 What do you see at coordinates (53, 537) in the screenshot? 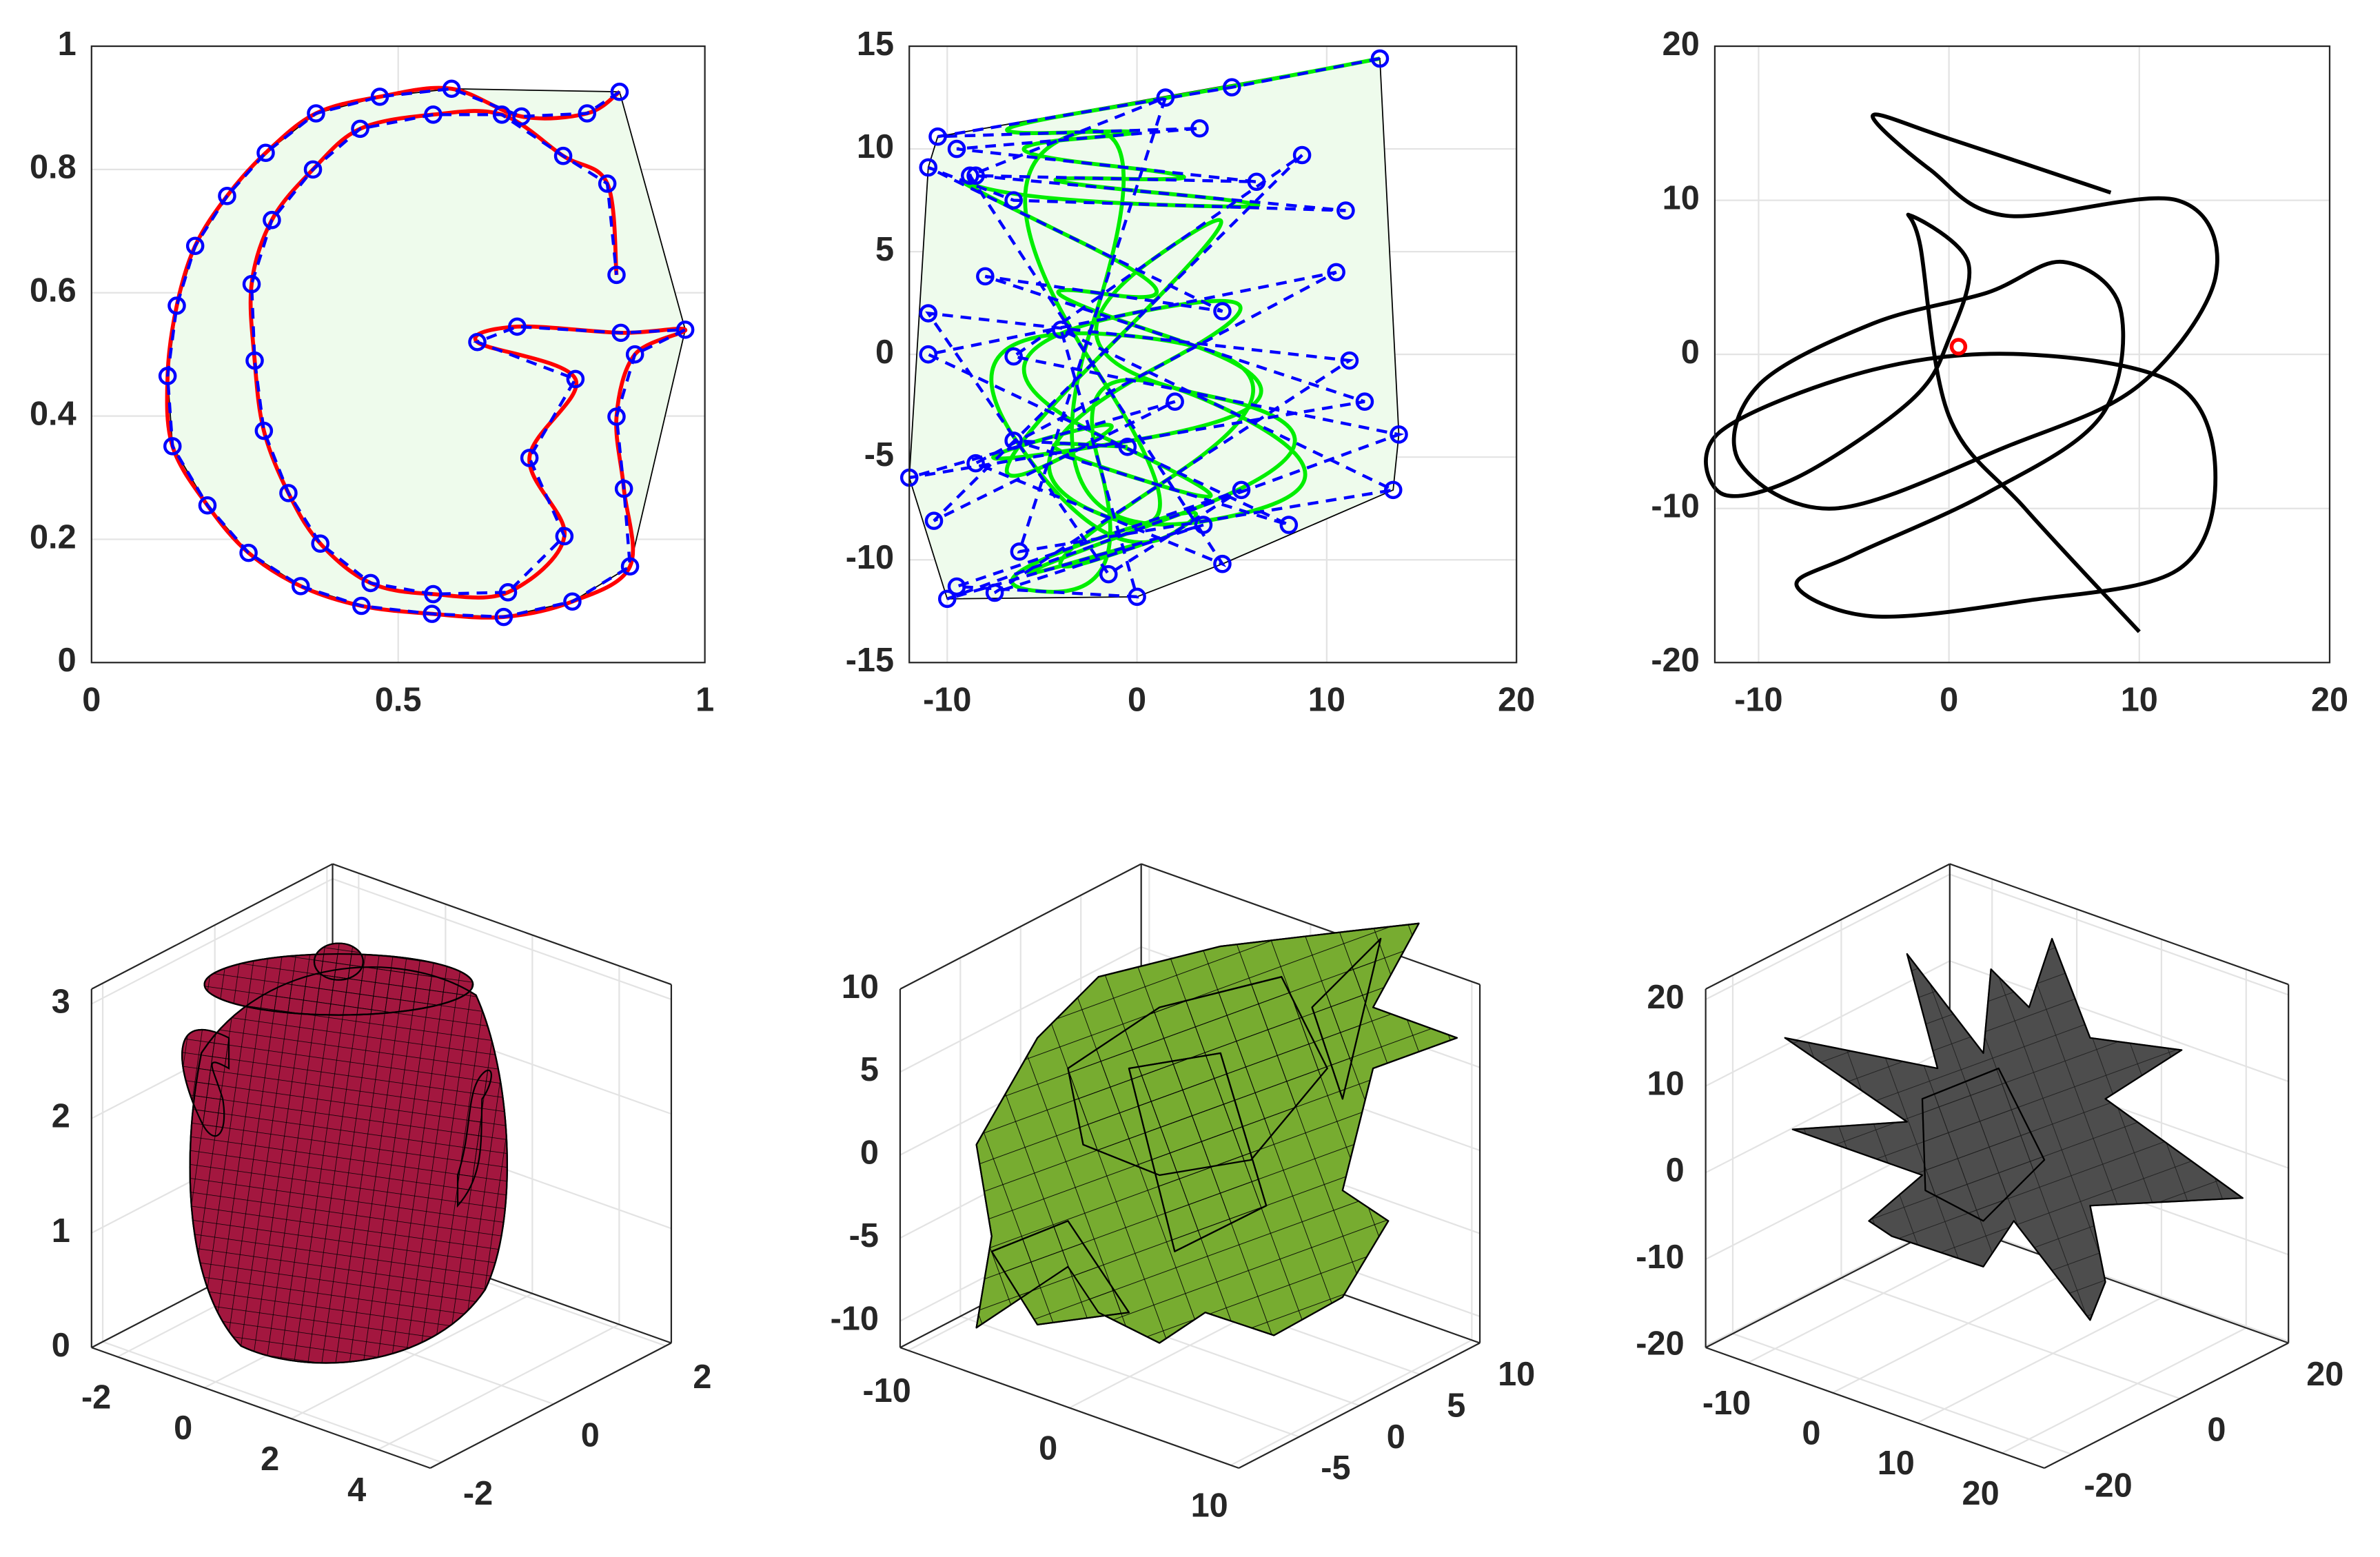
I see `y-tick-label: 0.2` at bounding box center [53, 537].